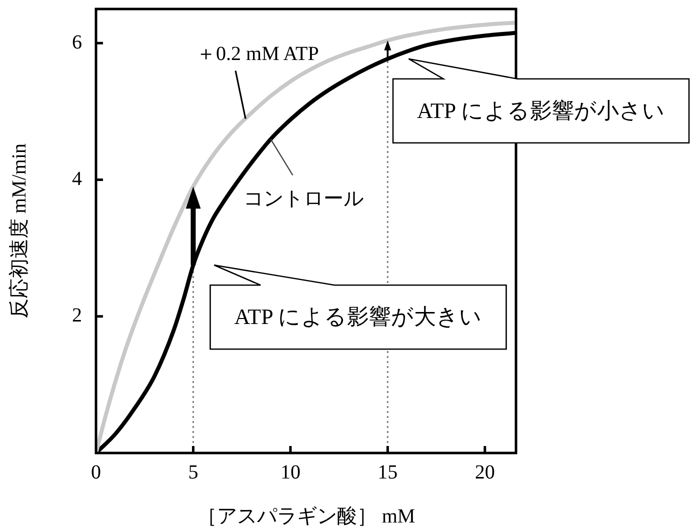 This screenshot has width=691, height=531. I want to click on x-tick-label: 0, so click(96, 472).